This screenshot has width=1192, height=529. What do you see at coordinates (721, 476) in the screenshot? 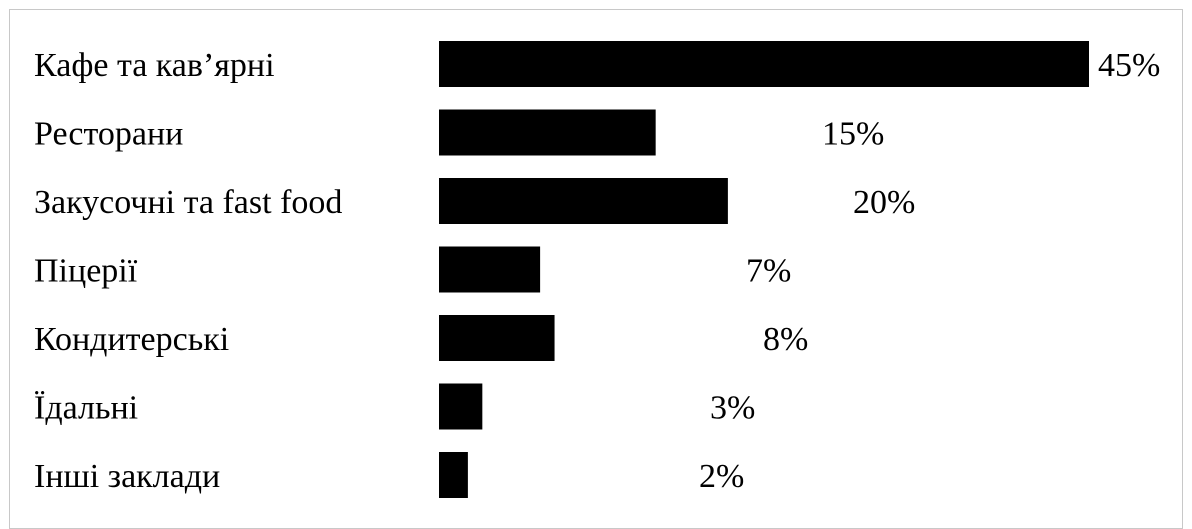
I see `value-label: 2%` at bounding box center [721, 476].